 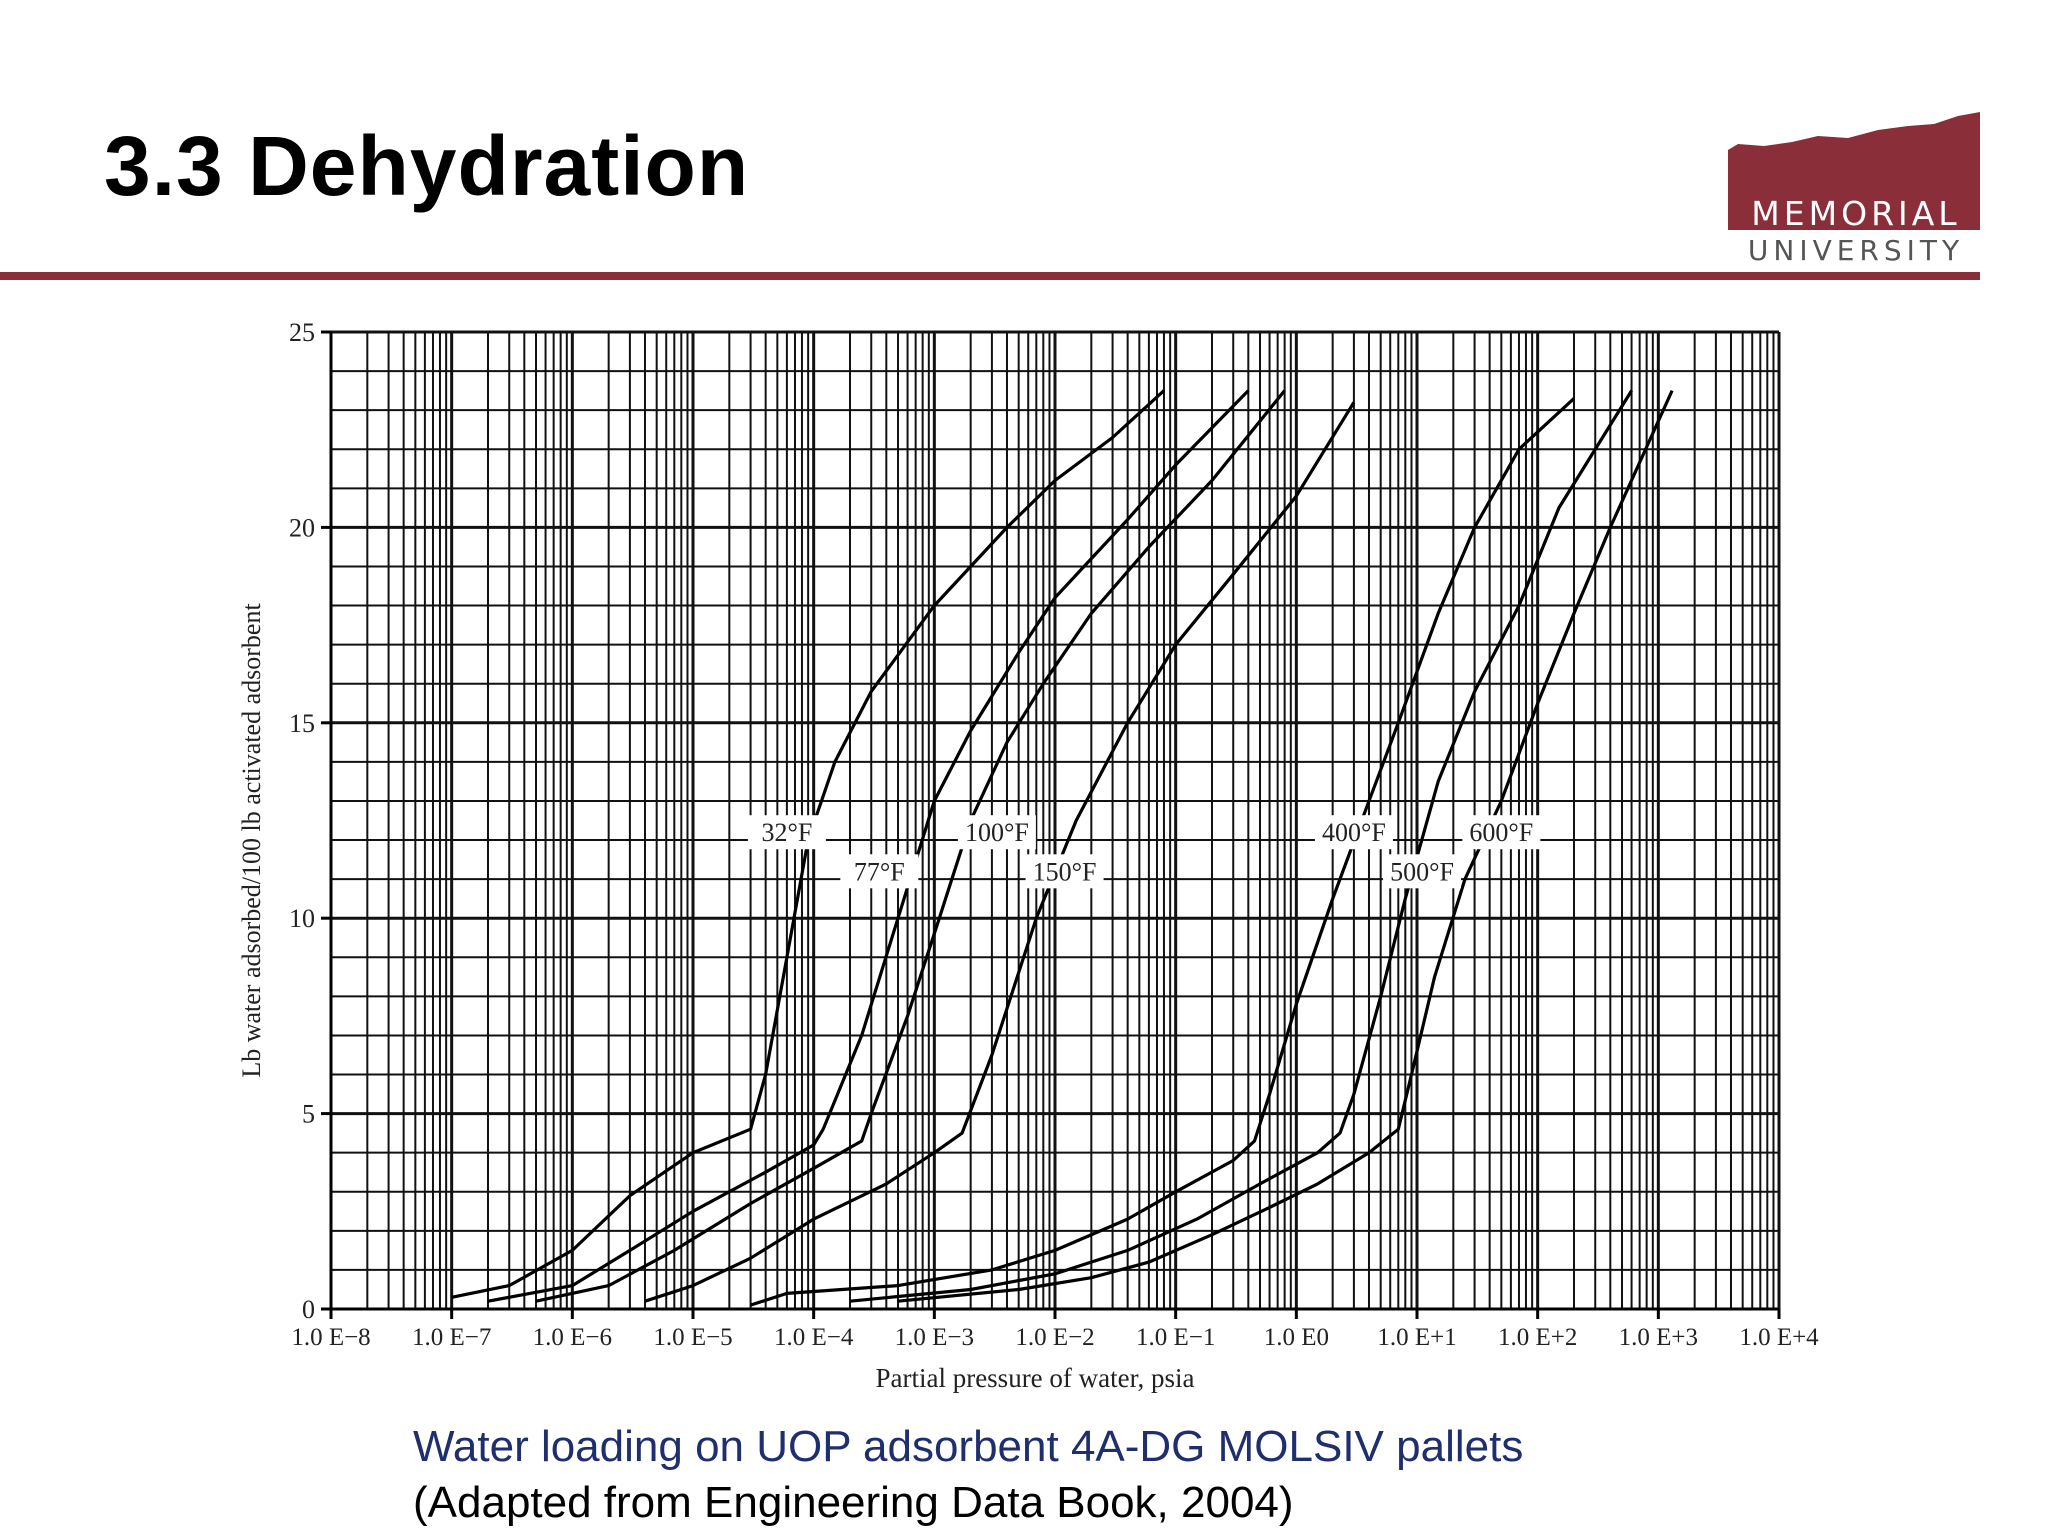 I want to click on slide-title: 3.3 Dehydration, so click(x=427, y=166).